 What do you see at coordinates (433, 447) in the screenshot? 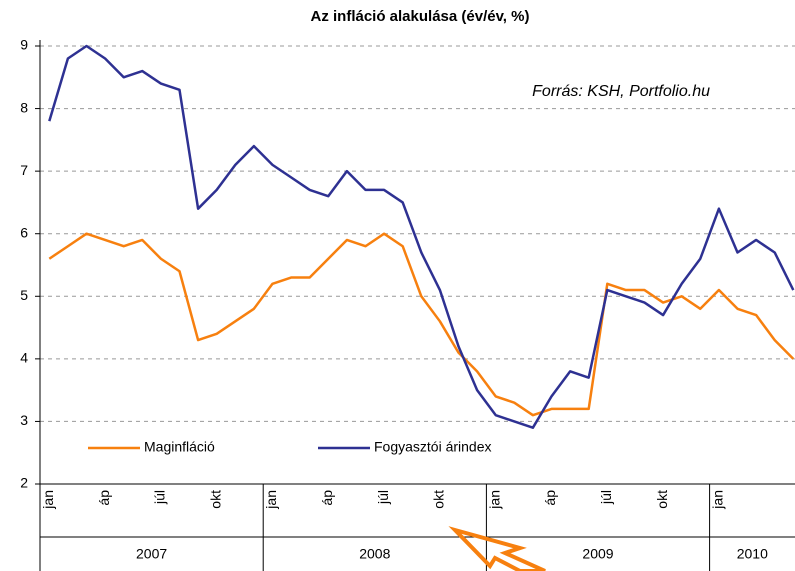
I see `legend-label: Fogyasztói árindex` at bounding box center [433, 447].